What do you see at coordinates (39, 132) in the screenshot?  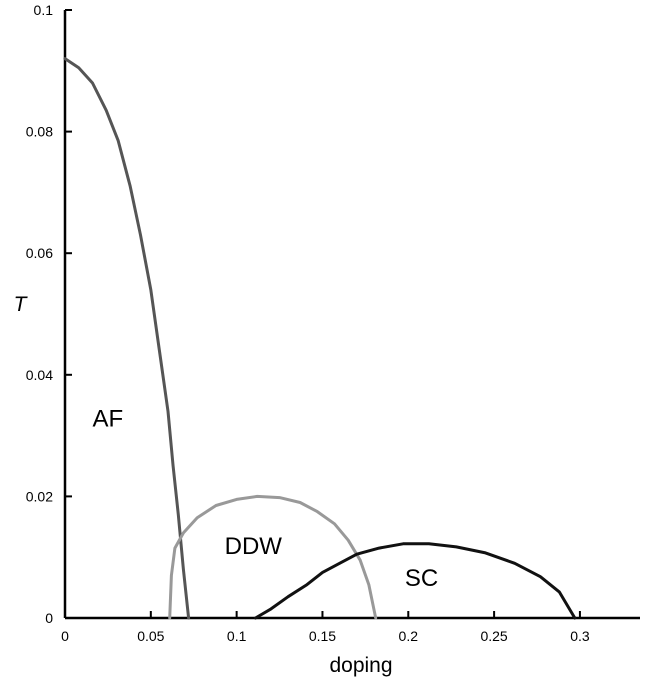 I see `y-tick-label: 0.08` at bounding box center [39, 132].